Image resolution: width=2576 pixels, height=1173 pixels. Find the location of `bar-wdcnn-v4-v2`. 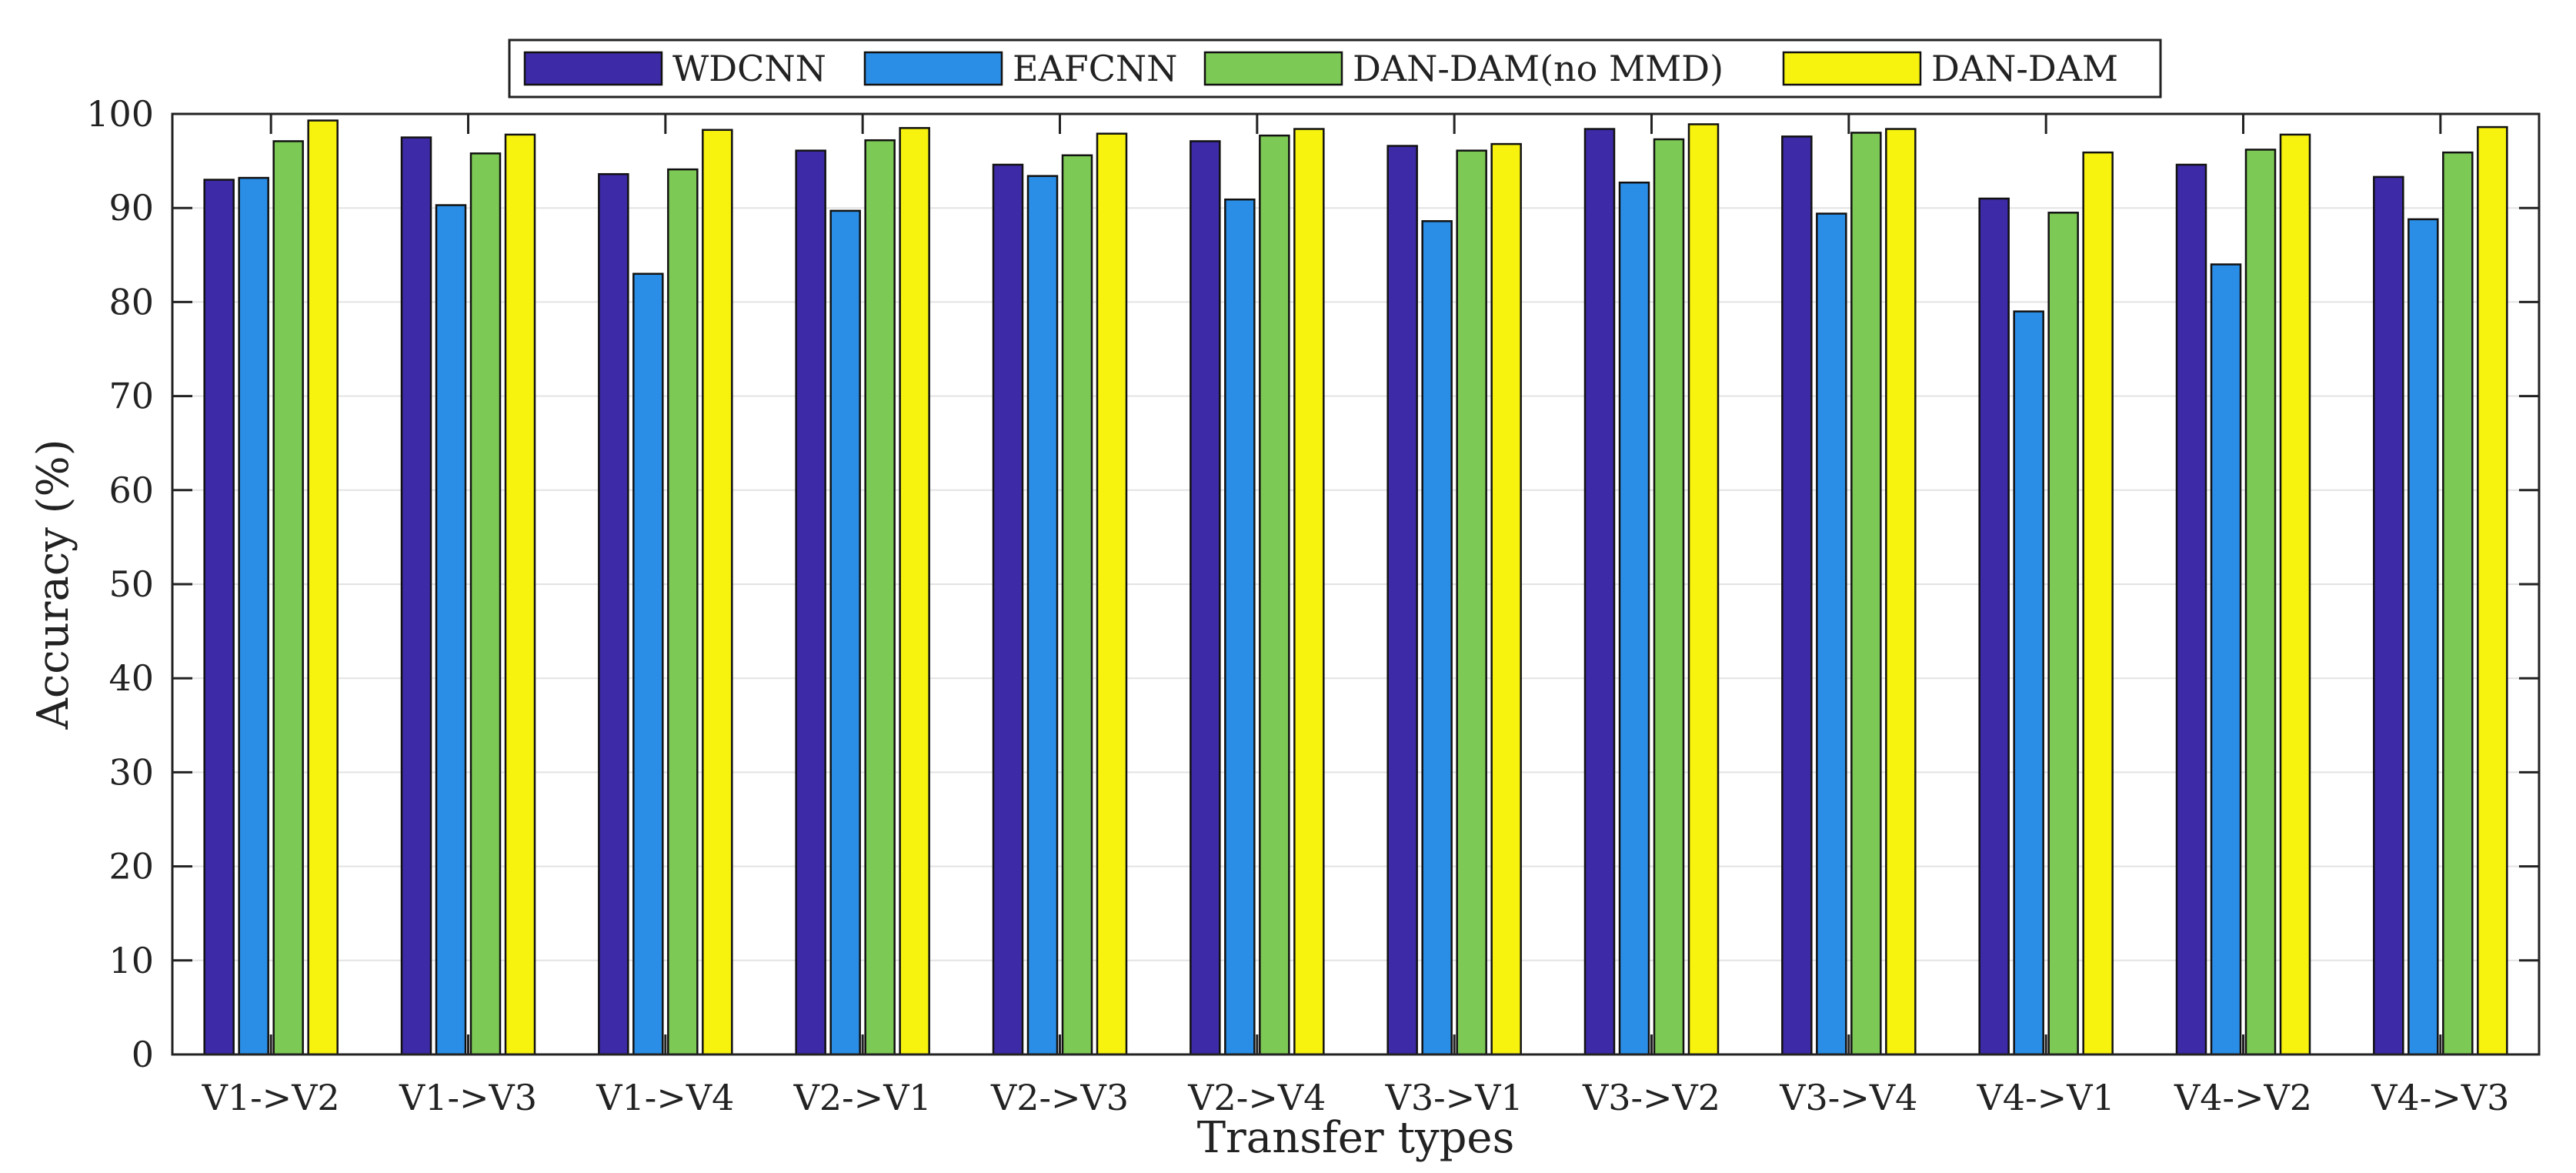

bar-wdcnn-v4-v2 is located at coordinates (2191, 609).